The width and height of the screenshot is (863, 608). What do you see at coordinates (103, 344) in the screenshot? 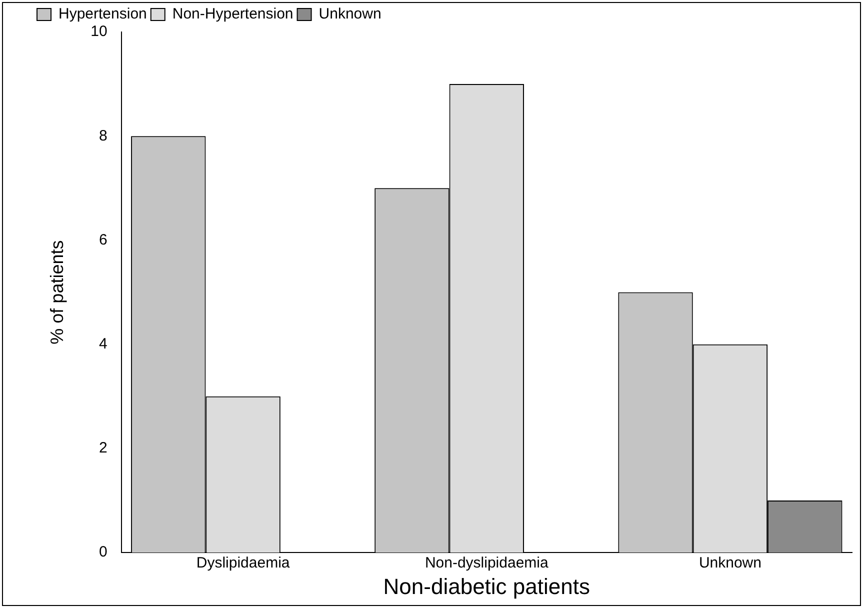
I see `y-tick-label: 4` at bounding box center [103, 344].